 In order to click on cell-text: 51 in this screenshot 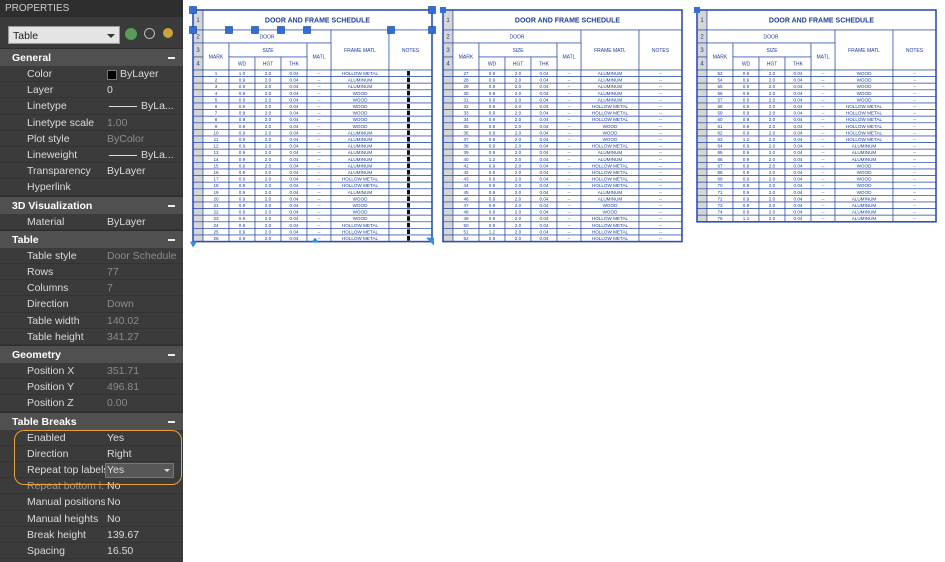, I will do `click(466, 231)`.